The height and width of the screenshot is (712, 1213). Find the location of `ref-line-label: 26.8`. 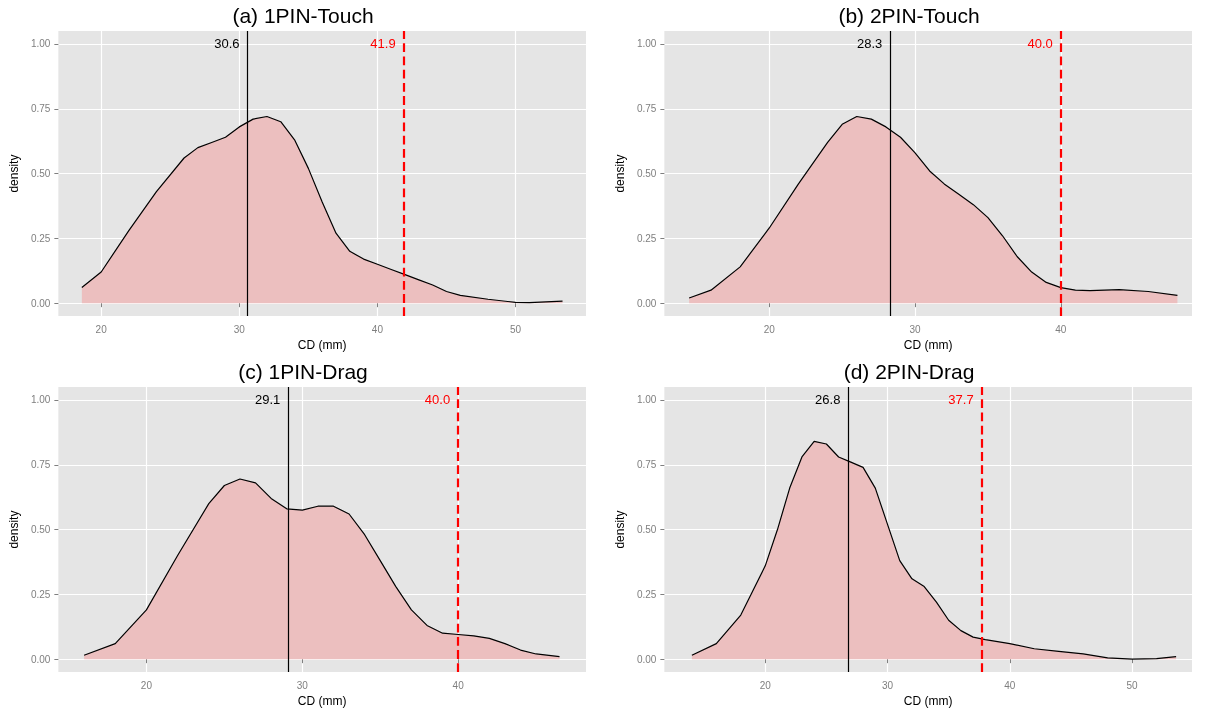

ref-line-label: 26.8 is located at coordinates (828, 400).